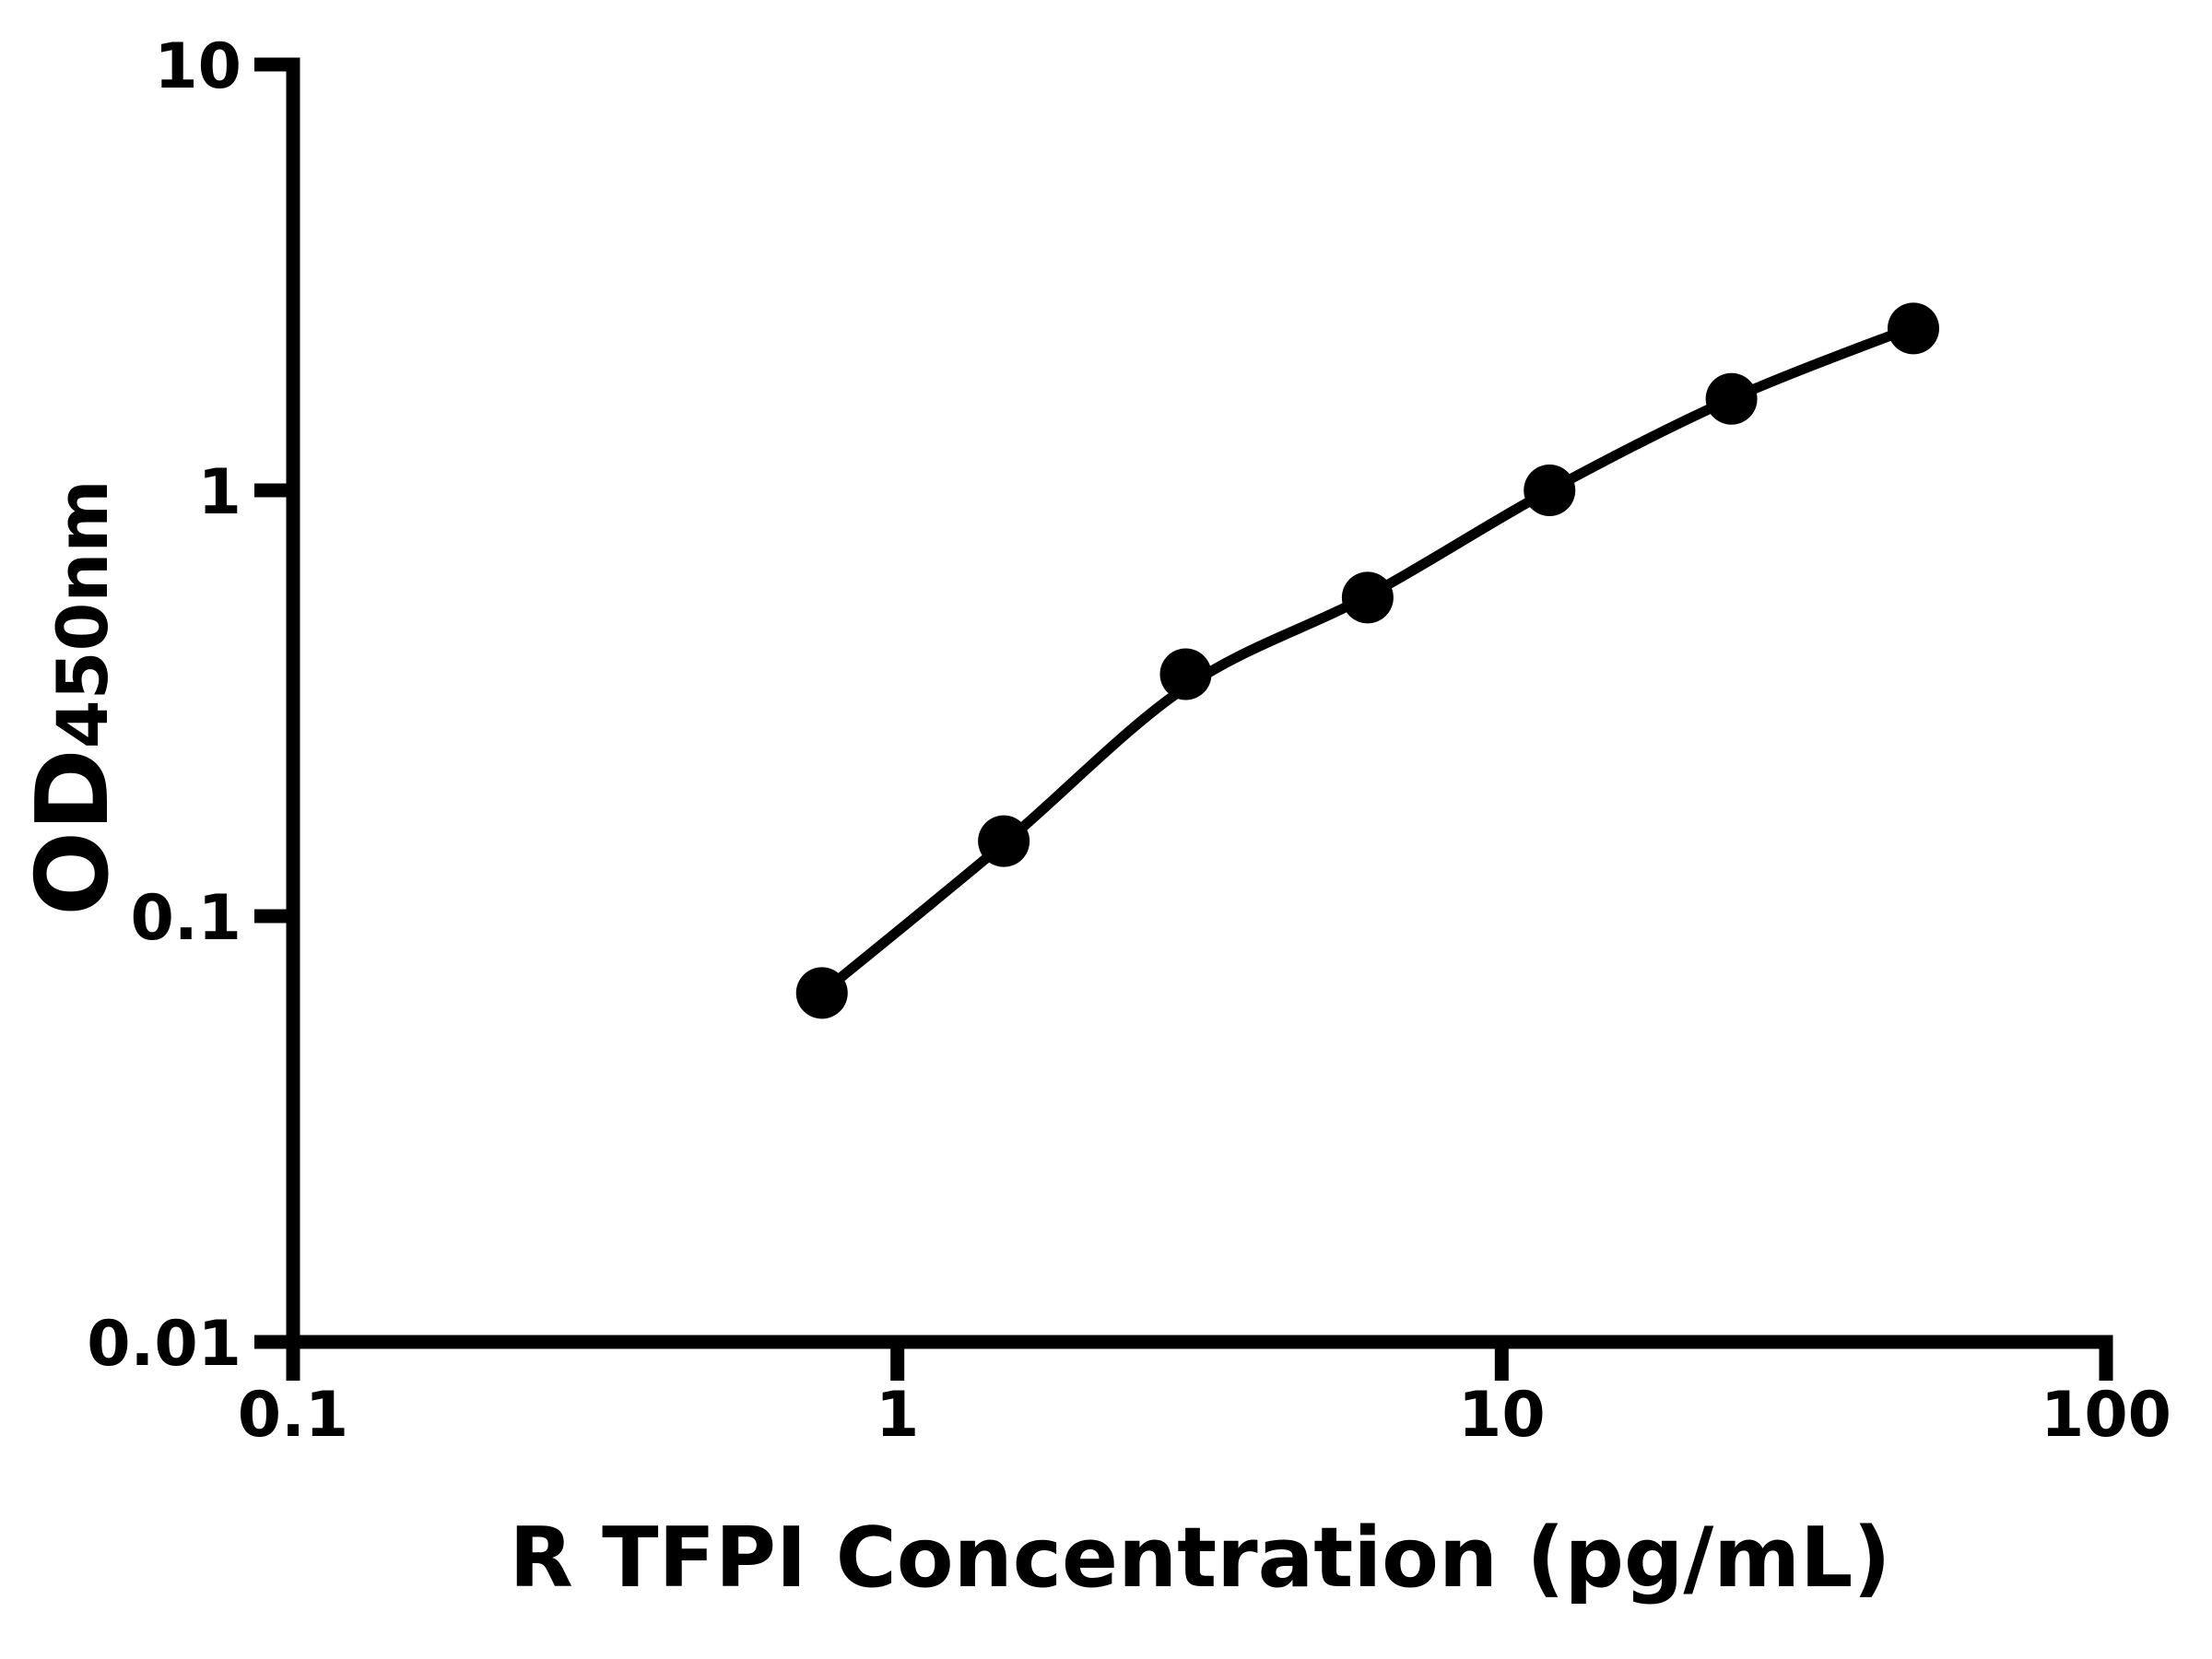  Describe the element at coordinates (197, 66) in the screenshot. I see `y-tick-label: 10` at that location.